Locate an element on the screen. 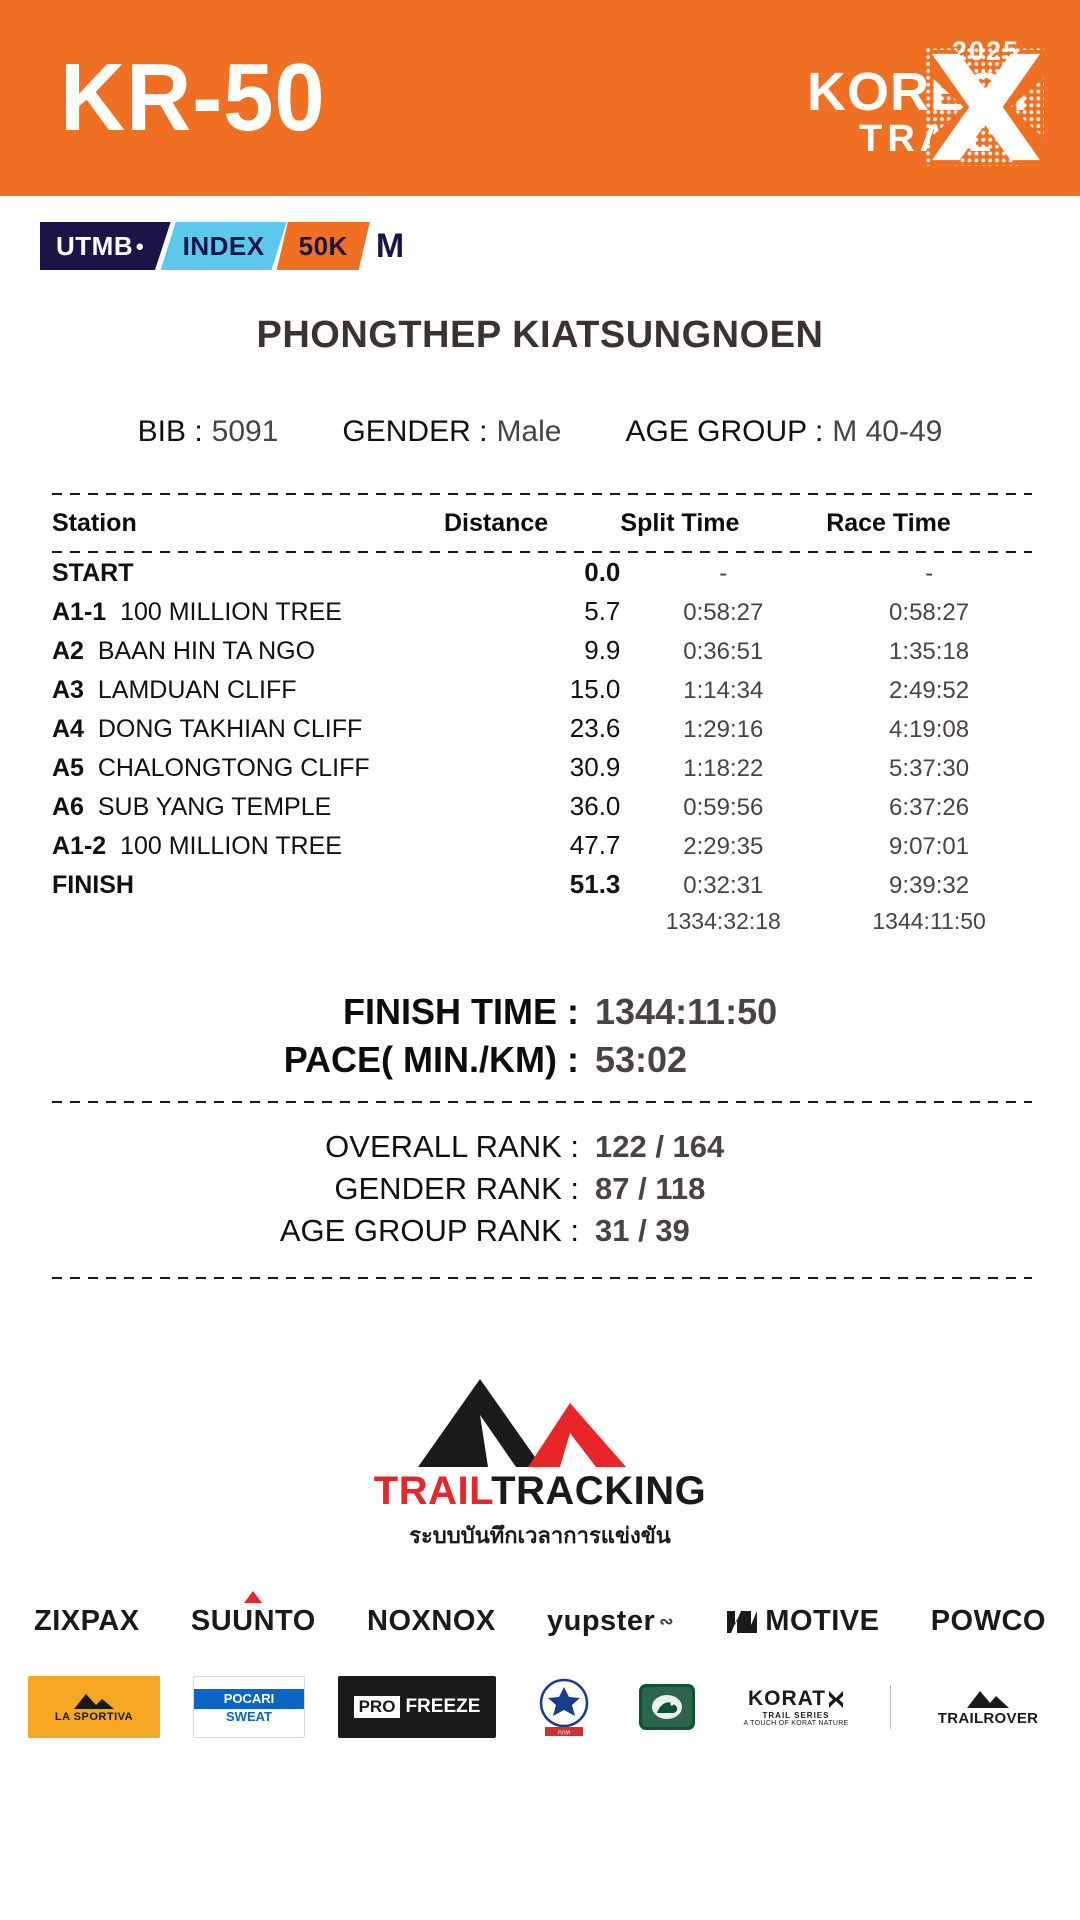 The height and width of the screenshot is (1920, 1080). station-code: A3 is located at coordinates (68, 690).